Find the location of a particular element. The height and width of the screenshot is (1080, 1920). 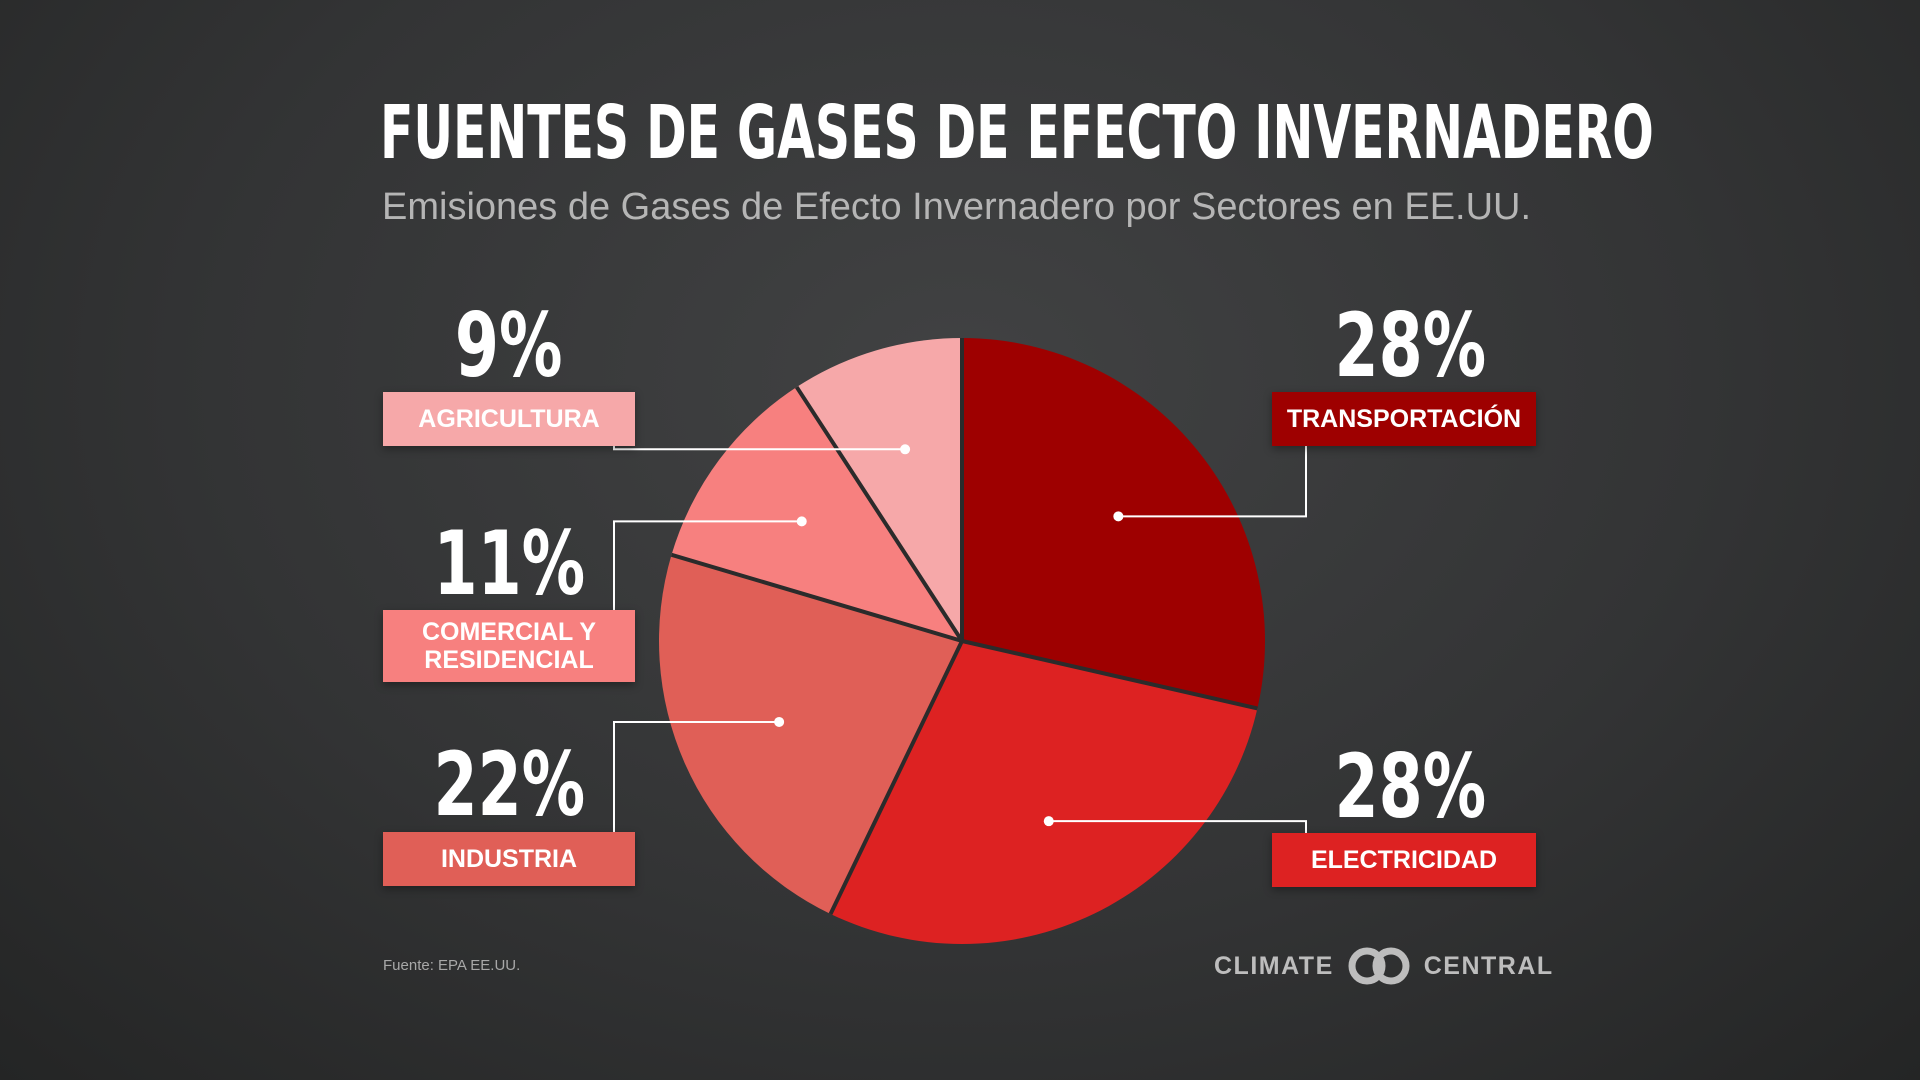

climate-central-logo-icon is located at coordinates (1379, 966).